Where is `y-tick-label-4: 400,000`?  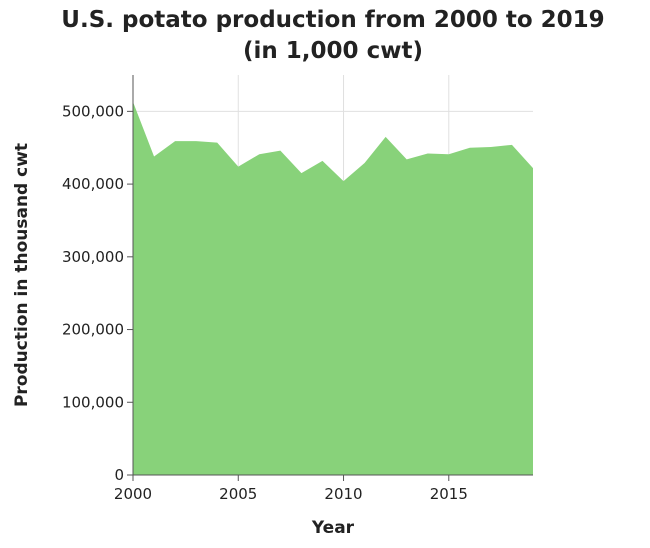
y-tick-label-4: 400,000 is located at coordinates (93, 184).